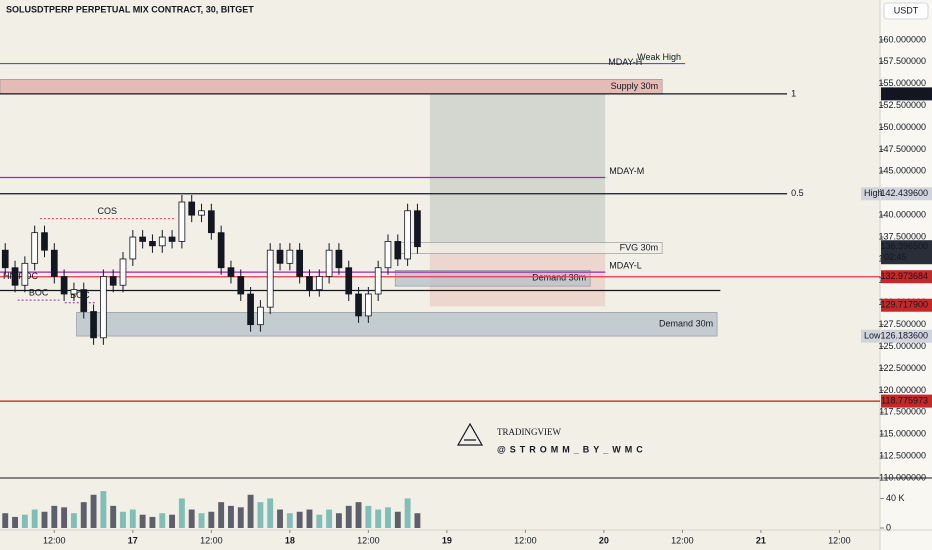 This screenshot has width=932, height=550. Describe the element at coordinates (659, 57) in the screenshot. I see `level-label: Weak High` at that location.